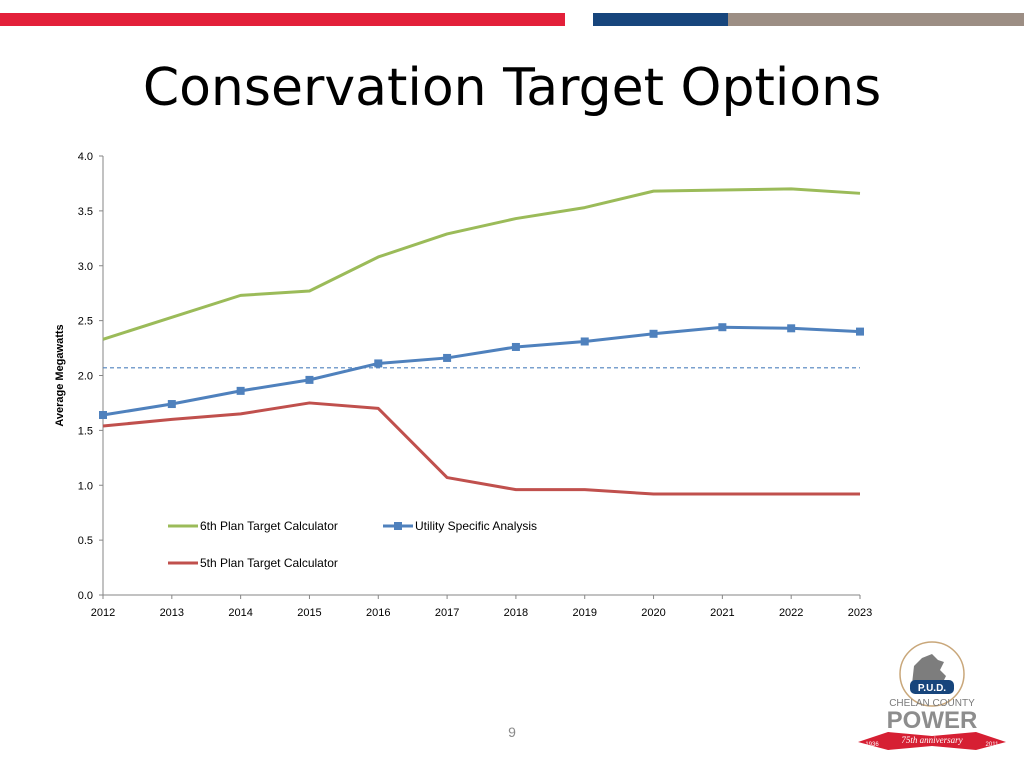 The width and height of the screenshot is (1024, 768). What do you see at coordinates (103, 613) in the screenshot?
I see `x-tick-label: 2012` at bounding box center [103, 613].